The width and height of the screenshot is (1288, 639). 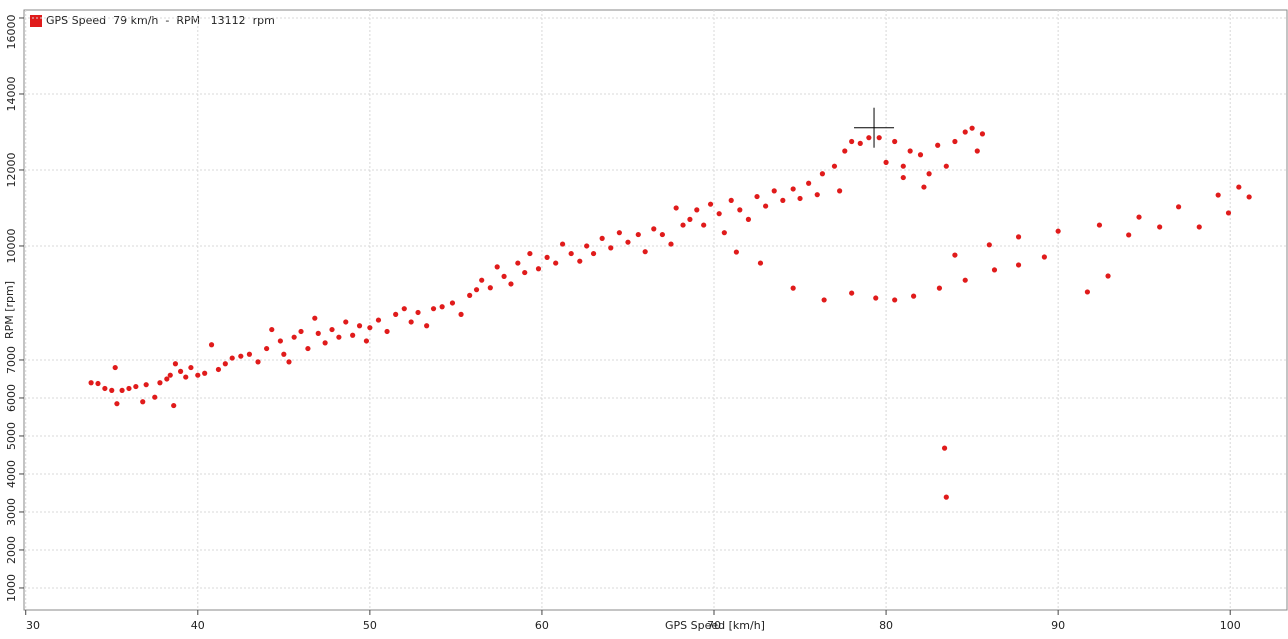 I want to click on legend-swatch, so click(x=36, y=21).